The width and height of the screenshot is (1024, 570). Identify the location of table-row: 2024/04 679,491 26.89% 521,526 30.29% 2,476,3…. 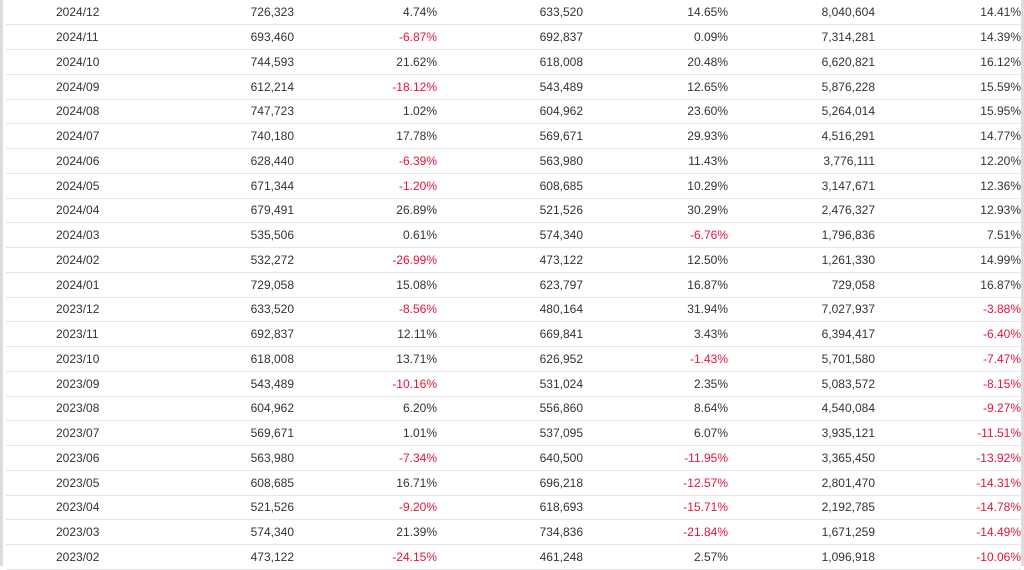
(513, 211).